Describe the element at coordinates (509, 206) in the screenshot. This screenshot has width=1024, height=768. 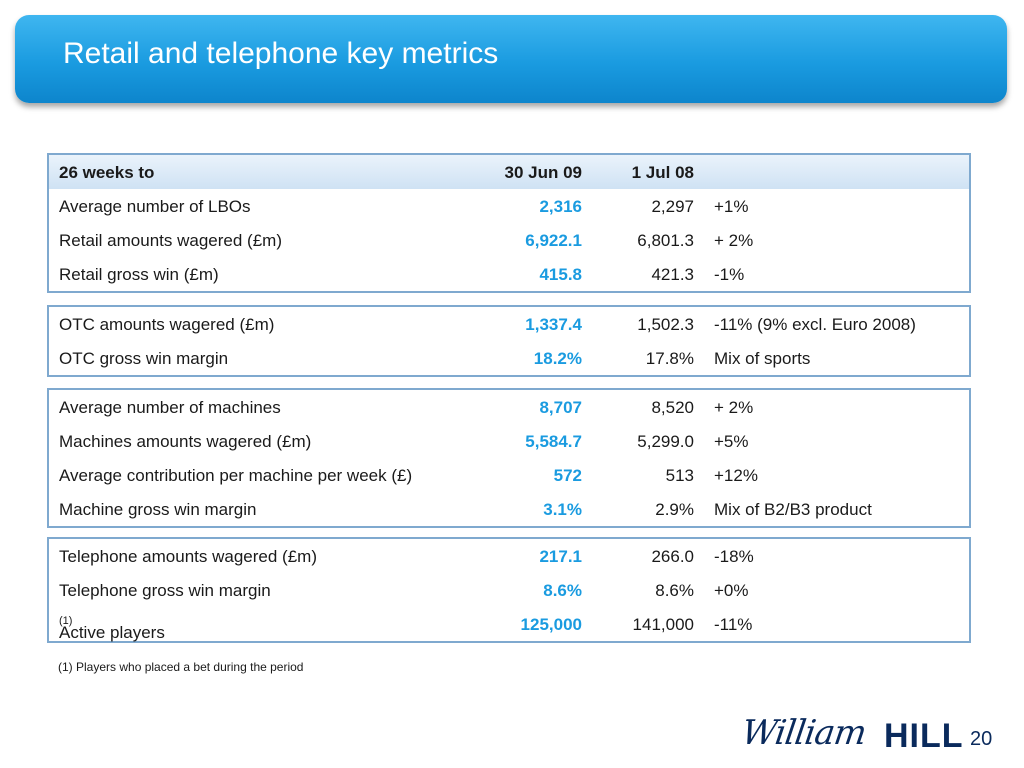
I see `table-row: Average number of LBOs 2,316 2,297 +1%` at that location.